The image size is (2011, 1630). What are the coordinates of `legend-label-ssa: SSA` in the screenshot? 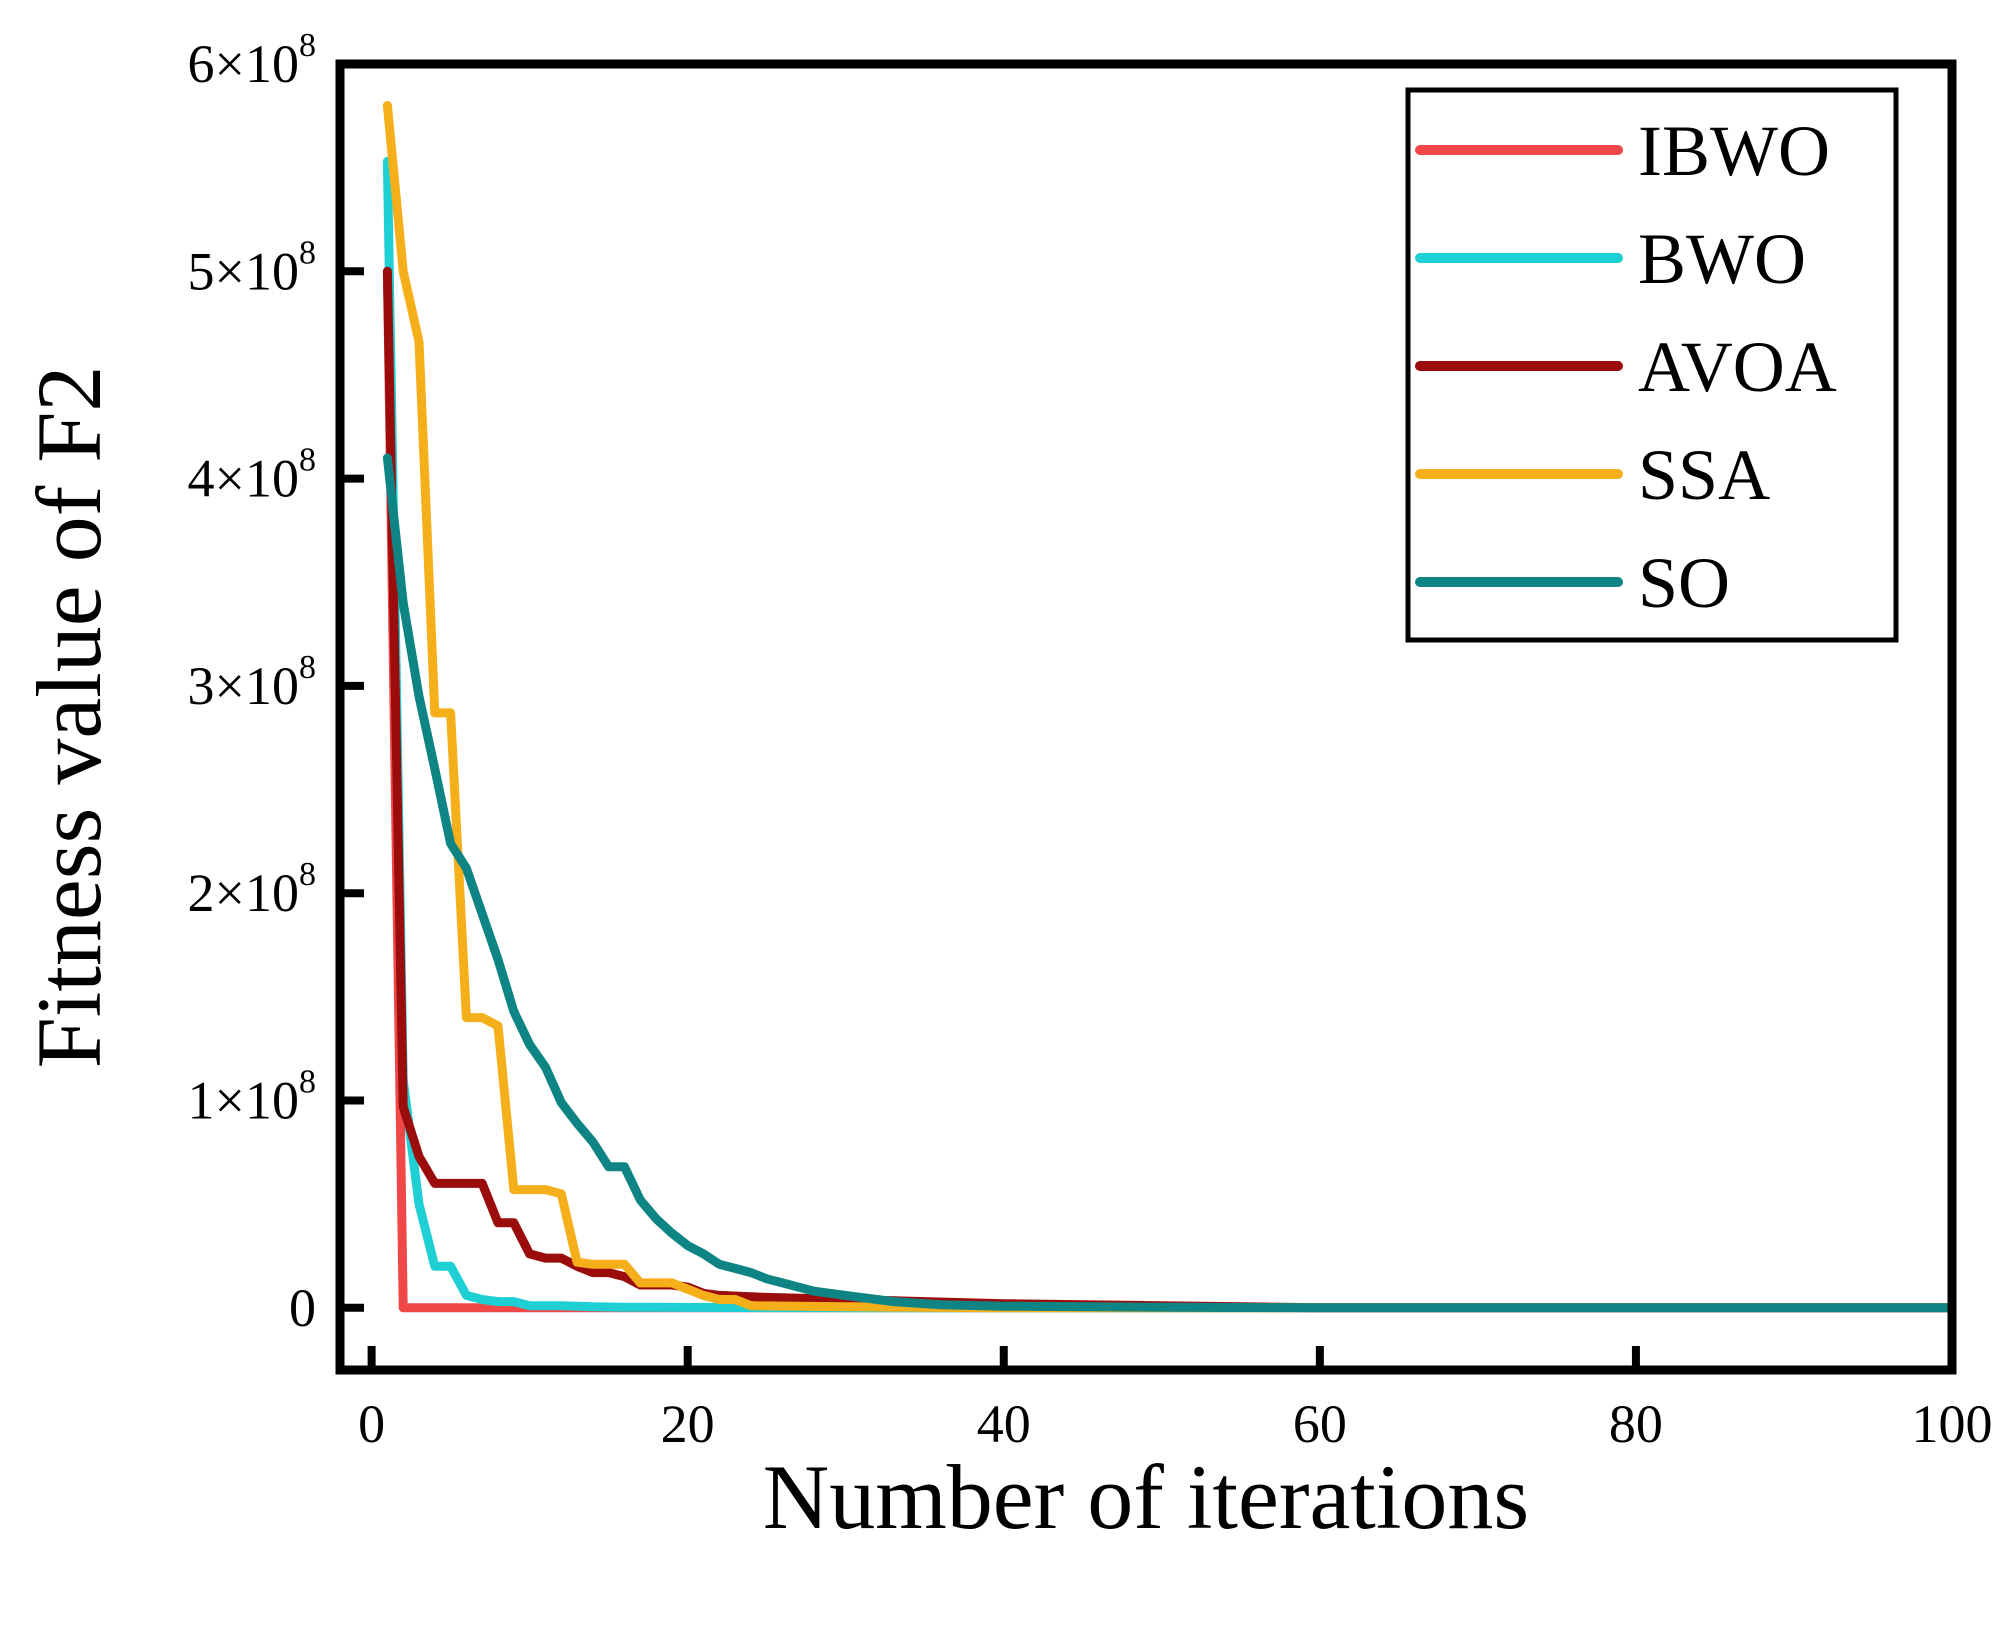 It's located at (1704, 475).